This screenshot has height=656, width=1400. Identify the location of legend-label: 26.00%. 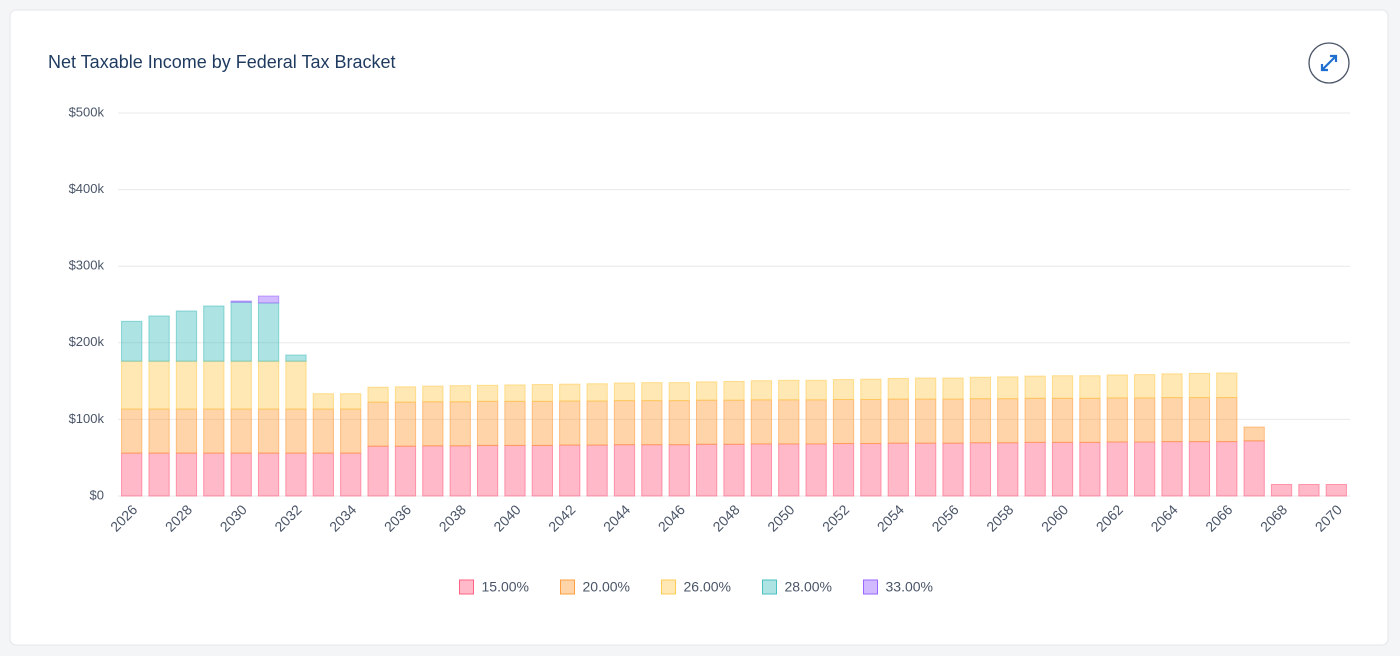
(707, 587).